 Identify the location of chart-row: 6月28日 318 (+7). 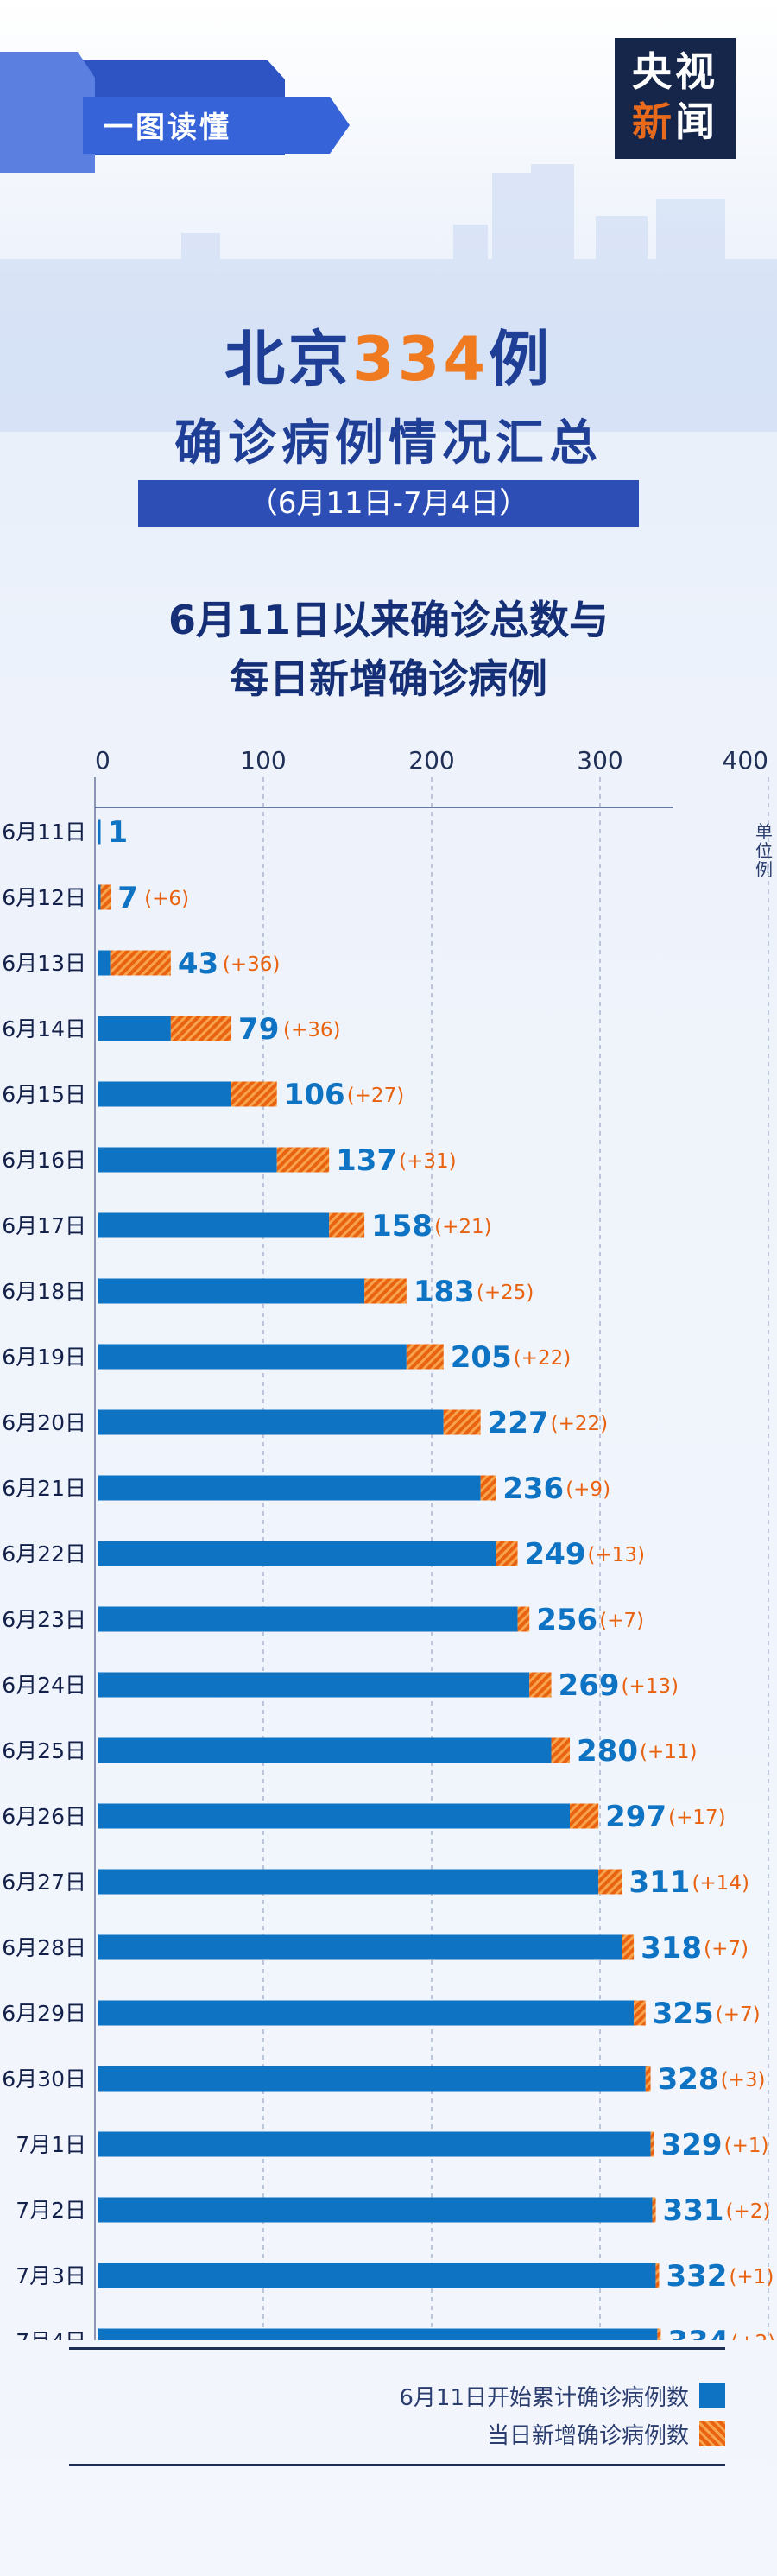
(375, 1948).